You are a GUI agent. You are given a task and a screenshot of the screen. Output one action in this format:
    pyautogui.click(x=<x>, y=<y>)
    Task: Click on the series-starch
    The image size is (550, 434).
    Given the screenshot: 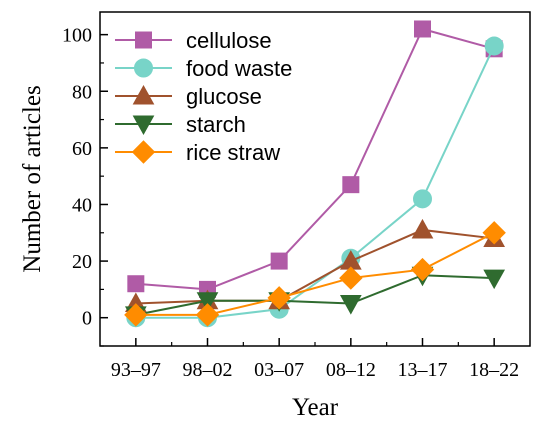 What is the action you would take?
    pyautogui.click(x=315, y=296)
    